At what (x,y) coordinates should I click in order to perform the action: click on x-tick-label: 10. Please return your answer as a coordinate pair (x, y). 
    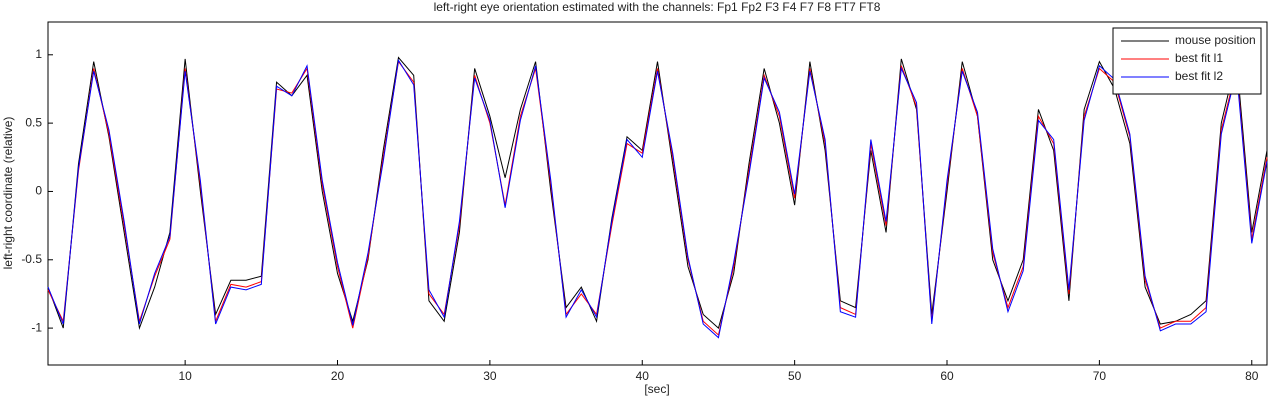
    Looking at the image, I should click on (185, 376).